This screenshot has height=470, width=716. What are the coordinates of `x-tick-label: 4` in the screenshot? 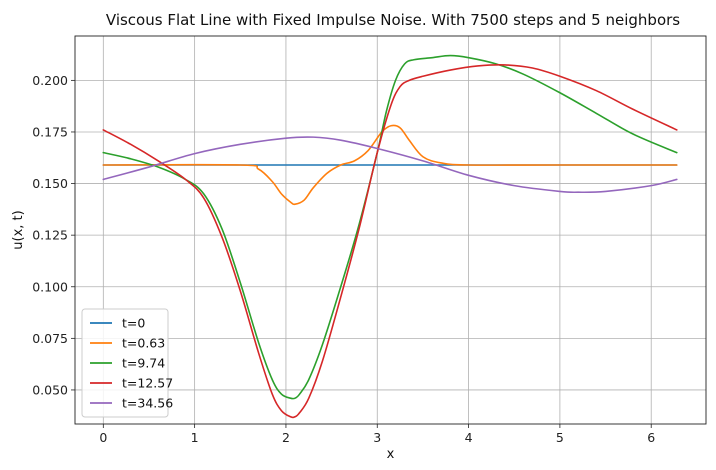 It's located at (469, 437).